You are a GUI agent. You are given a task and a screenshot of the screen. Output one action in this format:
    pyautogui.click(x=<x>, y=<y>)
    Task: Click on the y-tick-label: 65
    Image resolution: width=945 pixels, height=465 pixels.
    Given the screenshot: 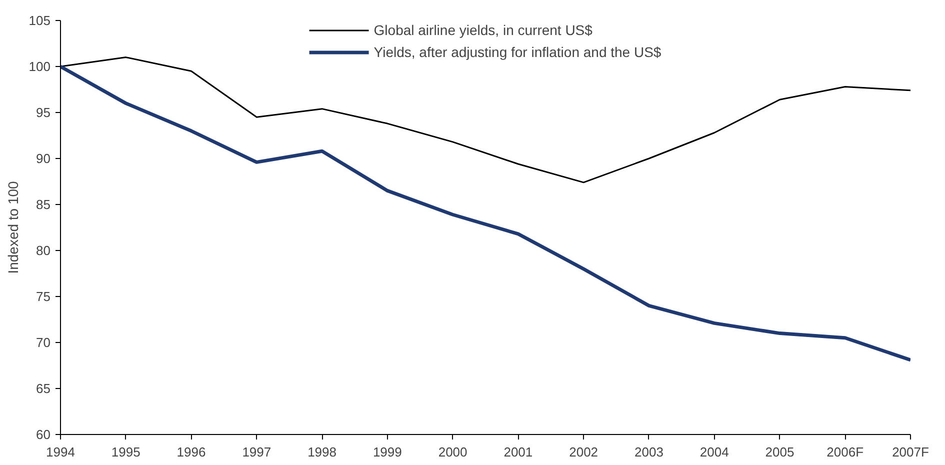 What is the action you would take?
    pyautogui.click(x=43, y=388)
    